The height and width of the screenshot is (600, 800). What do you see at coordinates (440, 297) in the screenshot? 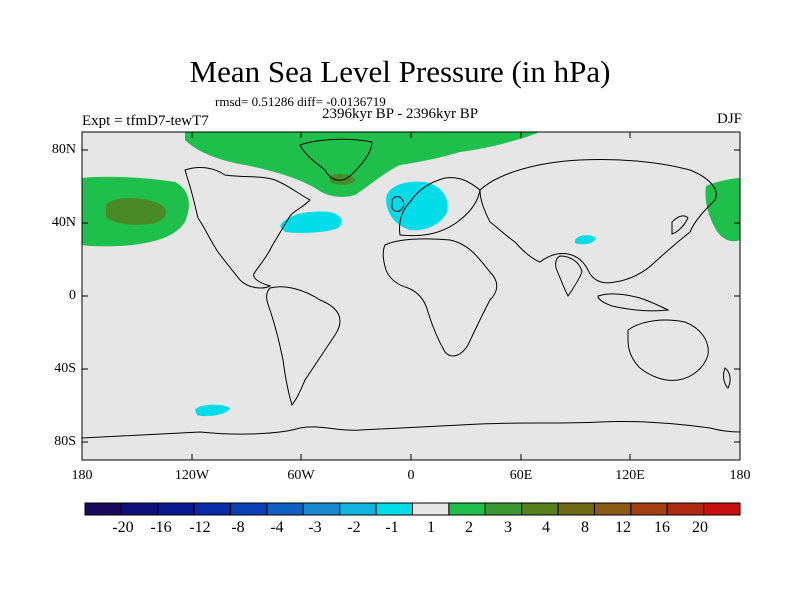
I see `coast-africa` at bounding box center [440, 297].